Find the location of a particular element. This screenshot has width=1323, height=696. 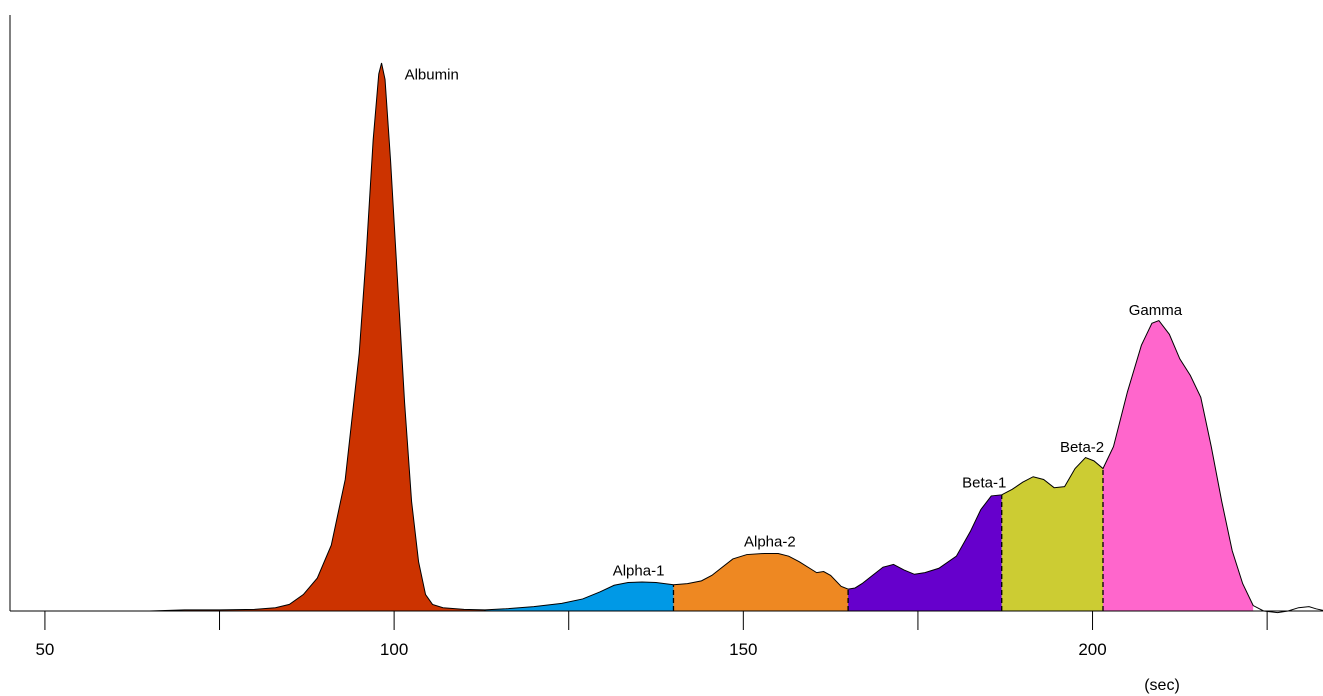

x-tick-label: 200 is located at coordinates (1092, 649).